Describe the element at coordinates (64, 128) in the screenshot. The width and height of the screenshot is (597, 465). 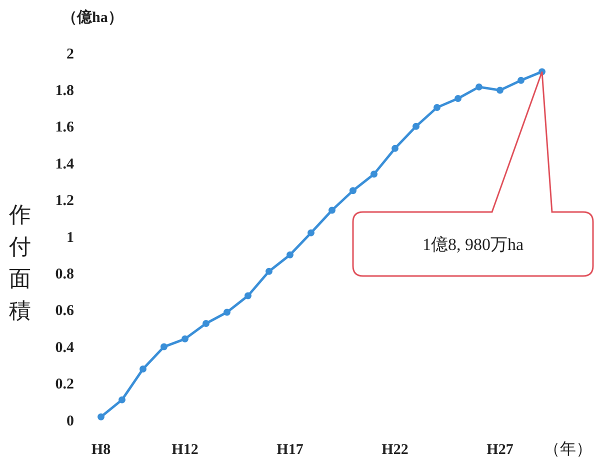
I see `y-tick-label: 1.6` at that location.